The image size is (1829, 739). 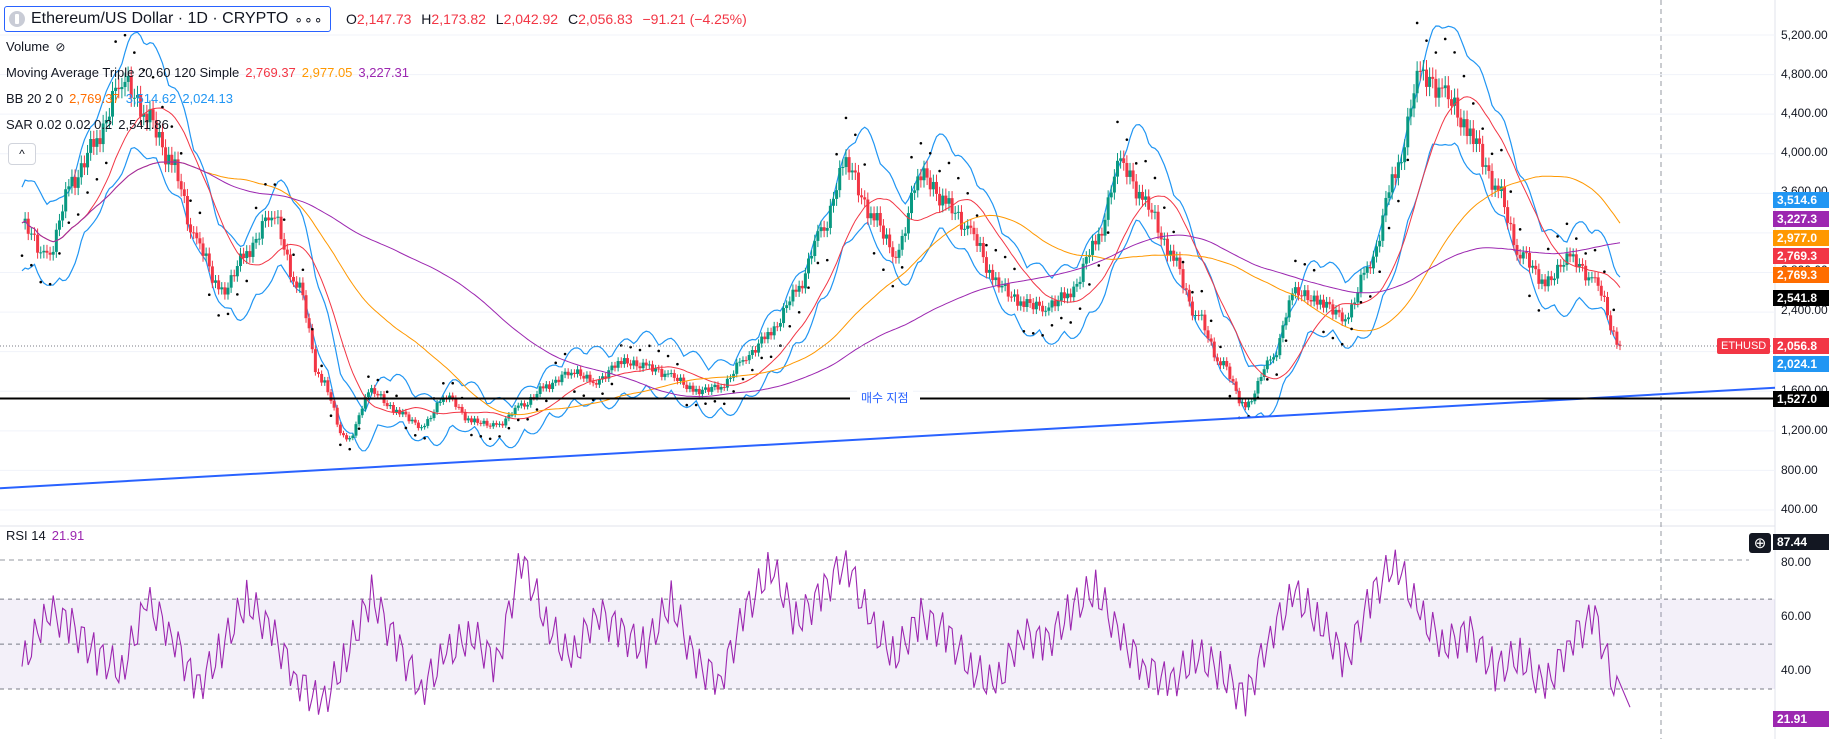 I want to click on more-options-icon: ∘∘∘, so click(x=309, y=18).